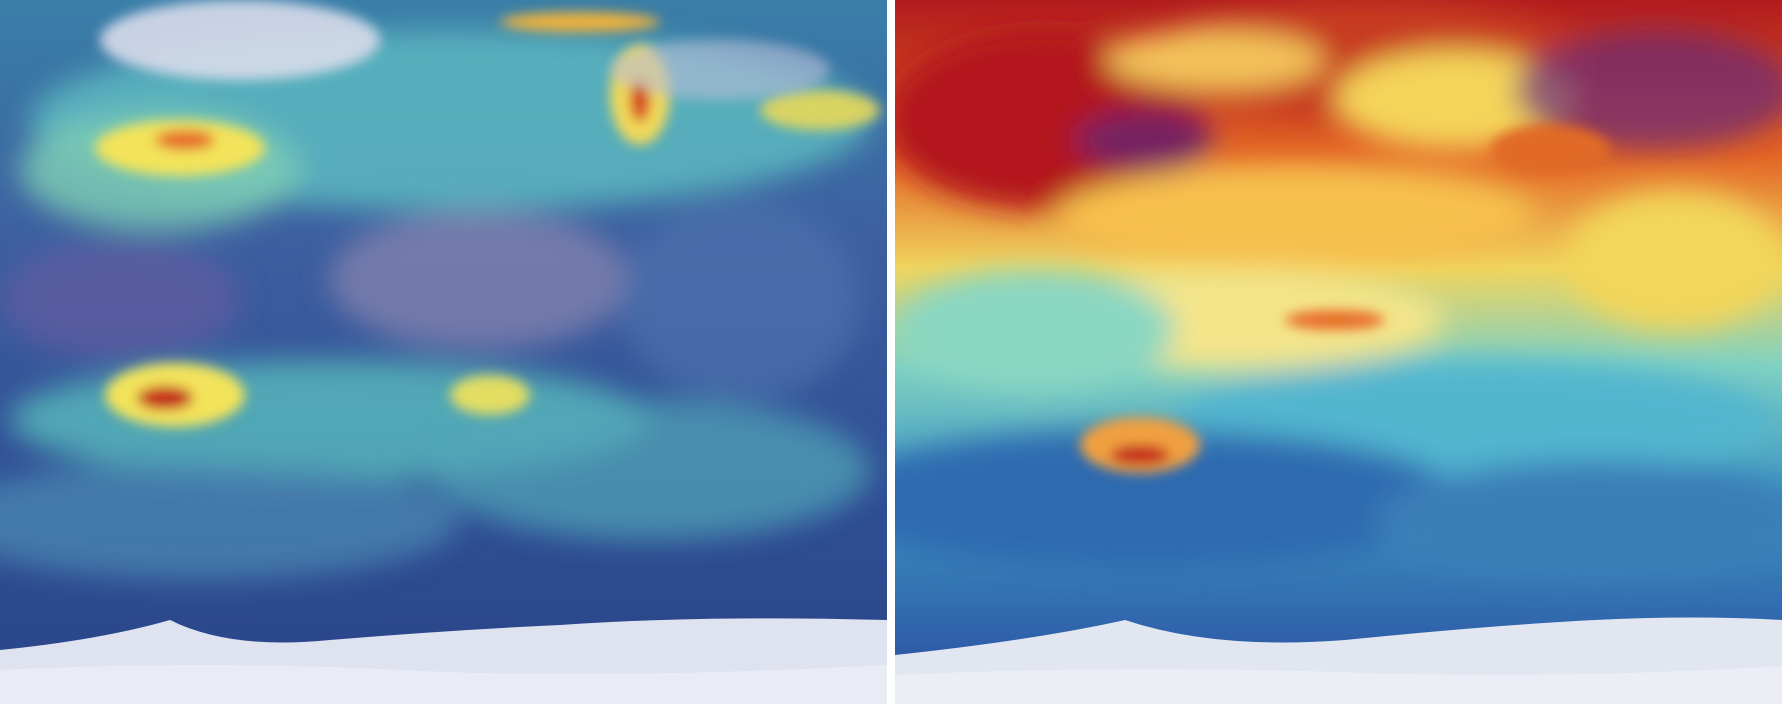 The width and height of the screenshot is (1782, 704). Describe the element at coordinates (891, 352) in the screenshot. I see `panel-divider` at that location.